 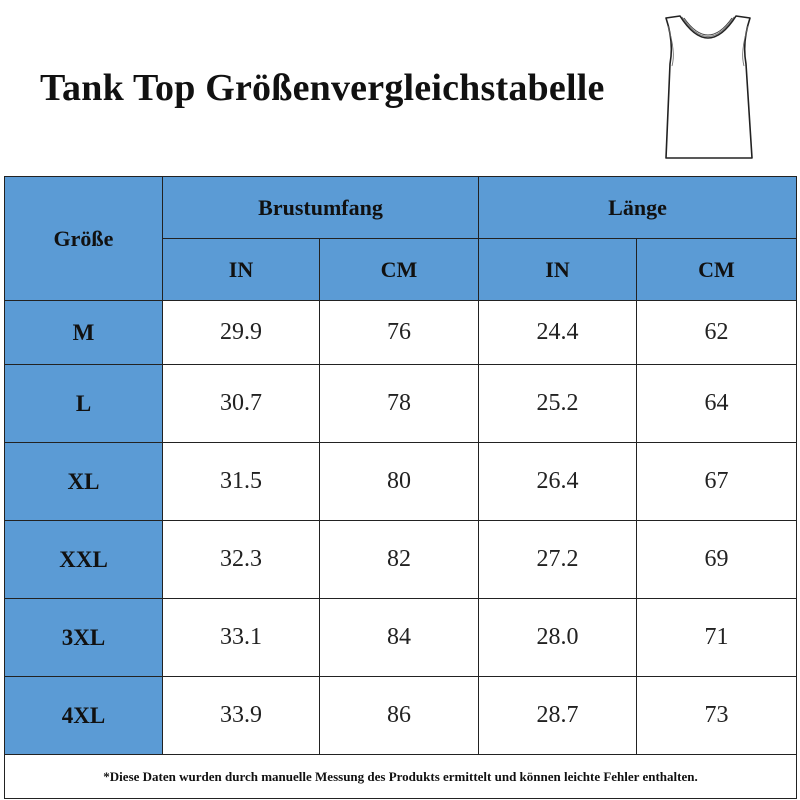 I want to click on length-cm-cell: 64, so click(x=716, y=403).